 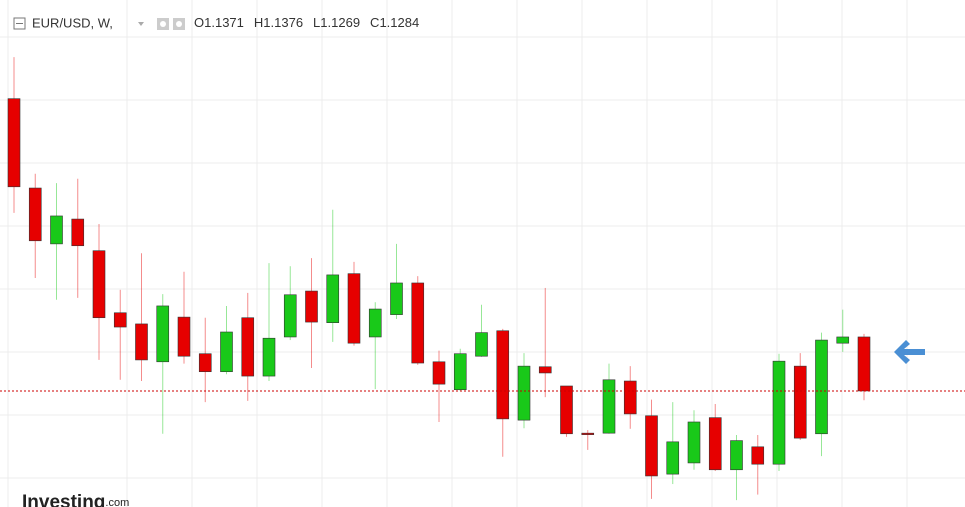 I want to click on watermark-suffix: .com, so click(x=117, y=502).